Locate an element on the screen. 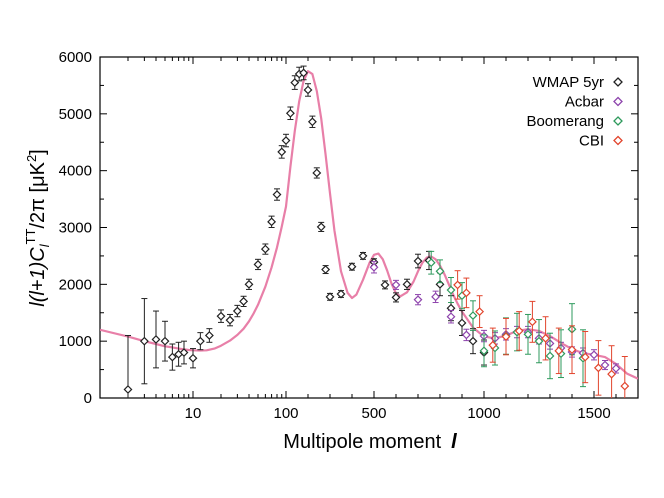  x-axis-title-var: l is located at coordinates (454, 442).